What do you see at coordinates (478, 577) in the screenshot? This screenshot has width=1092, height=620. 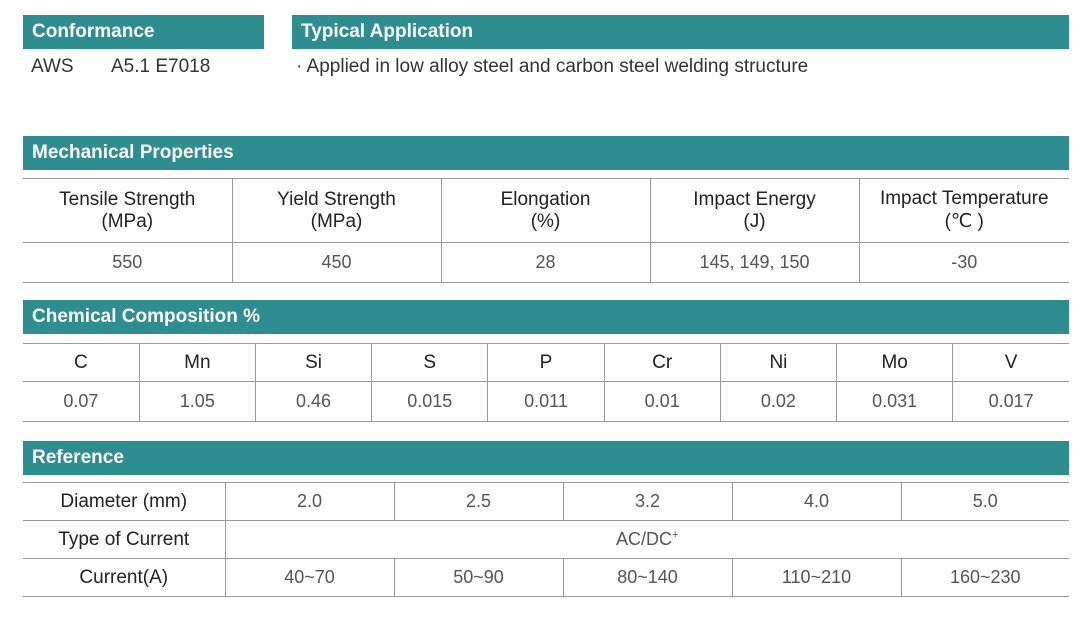 I see `current-value: 50~90` at bounding box center [478, 577].